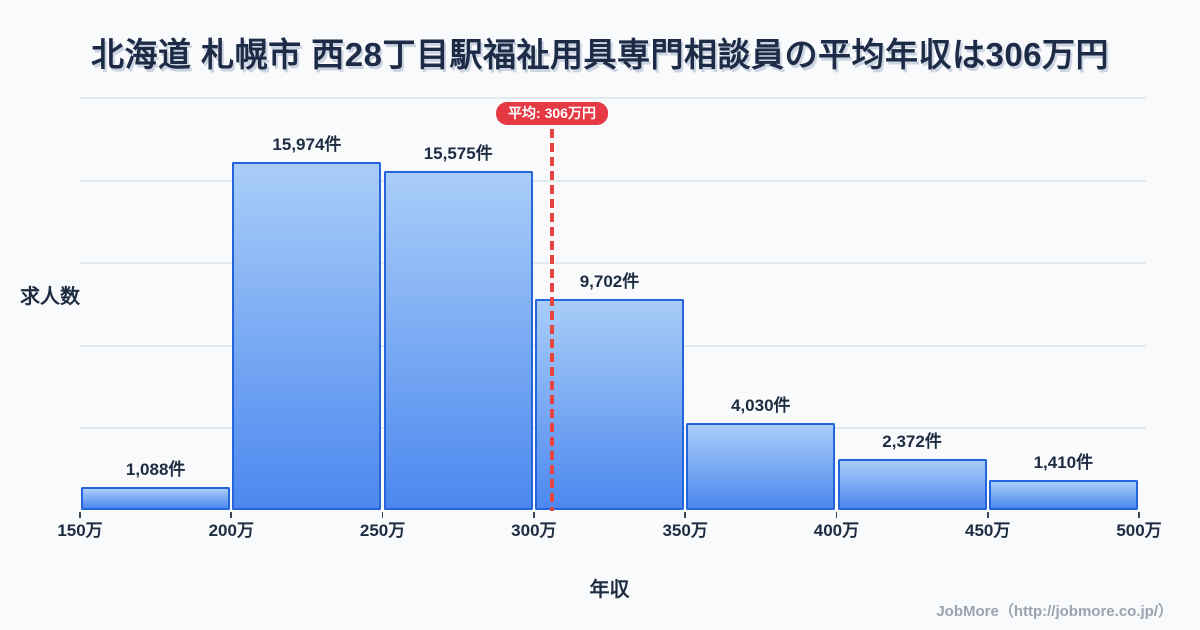 Image resolution: width=1200 pixels, height=630 pixels. Describe the element at coordinates (155, 469) in the screenshot. I see `bar-value-label: 1,088件` at that location.